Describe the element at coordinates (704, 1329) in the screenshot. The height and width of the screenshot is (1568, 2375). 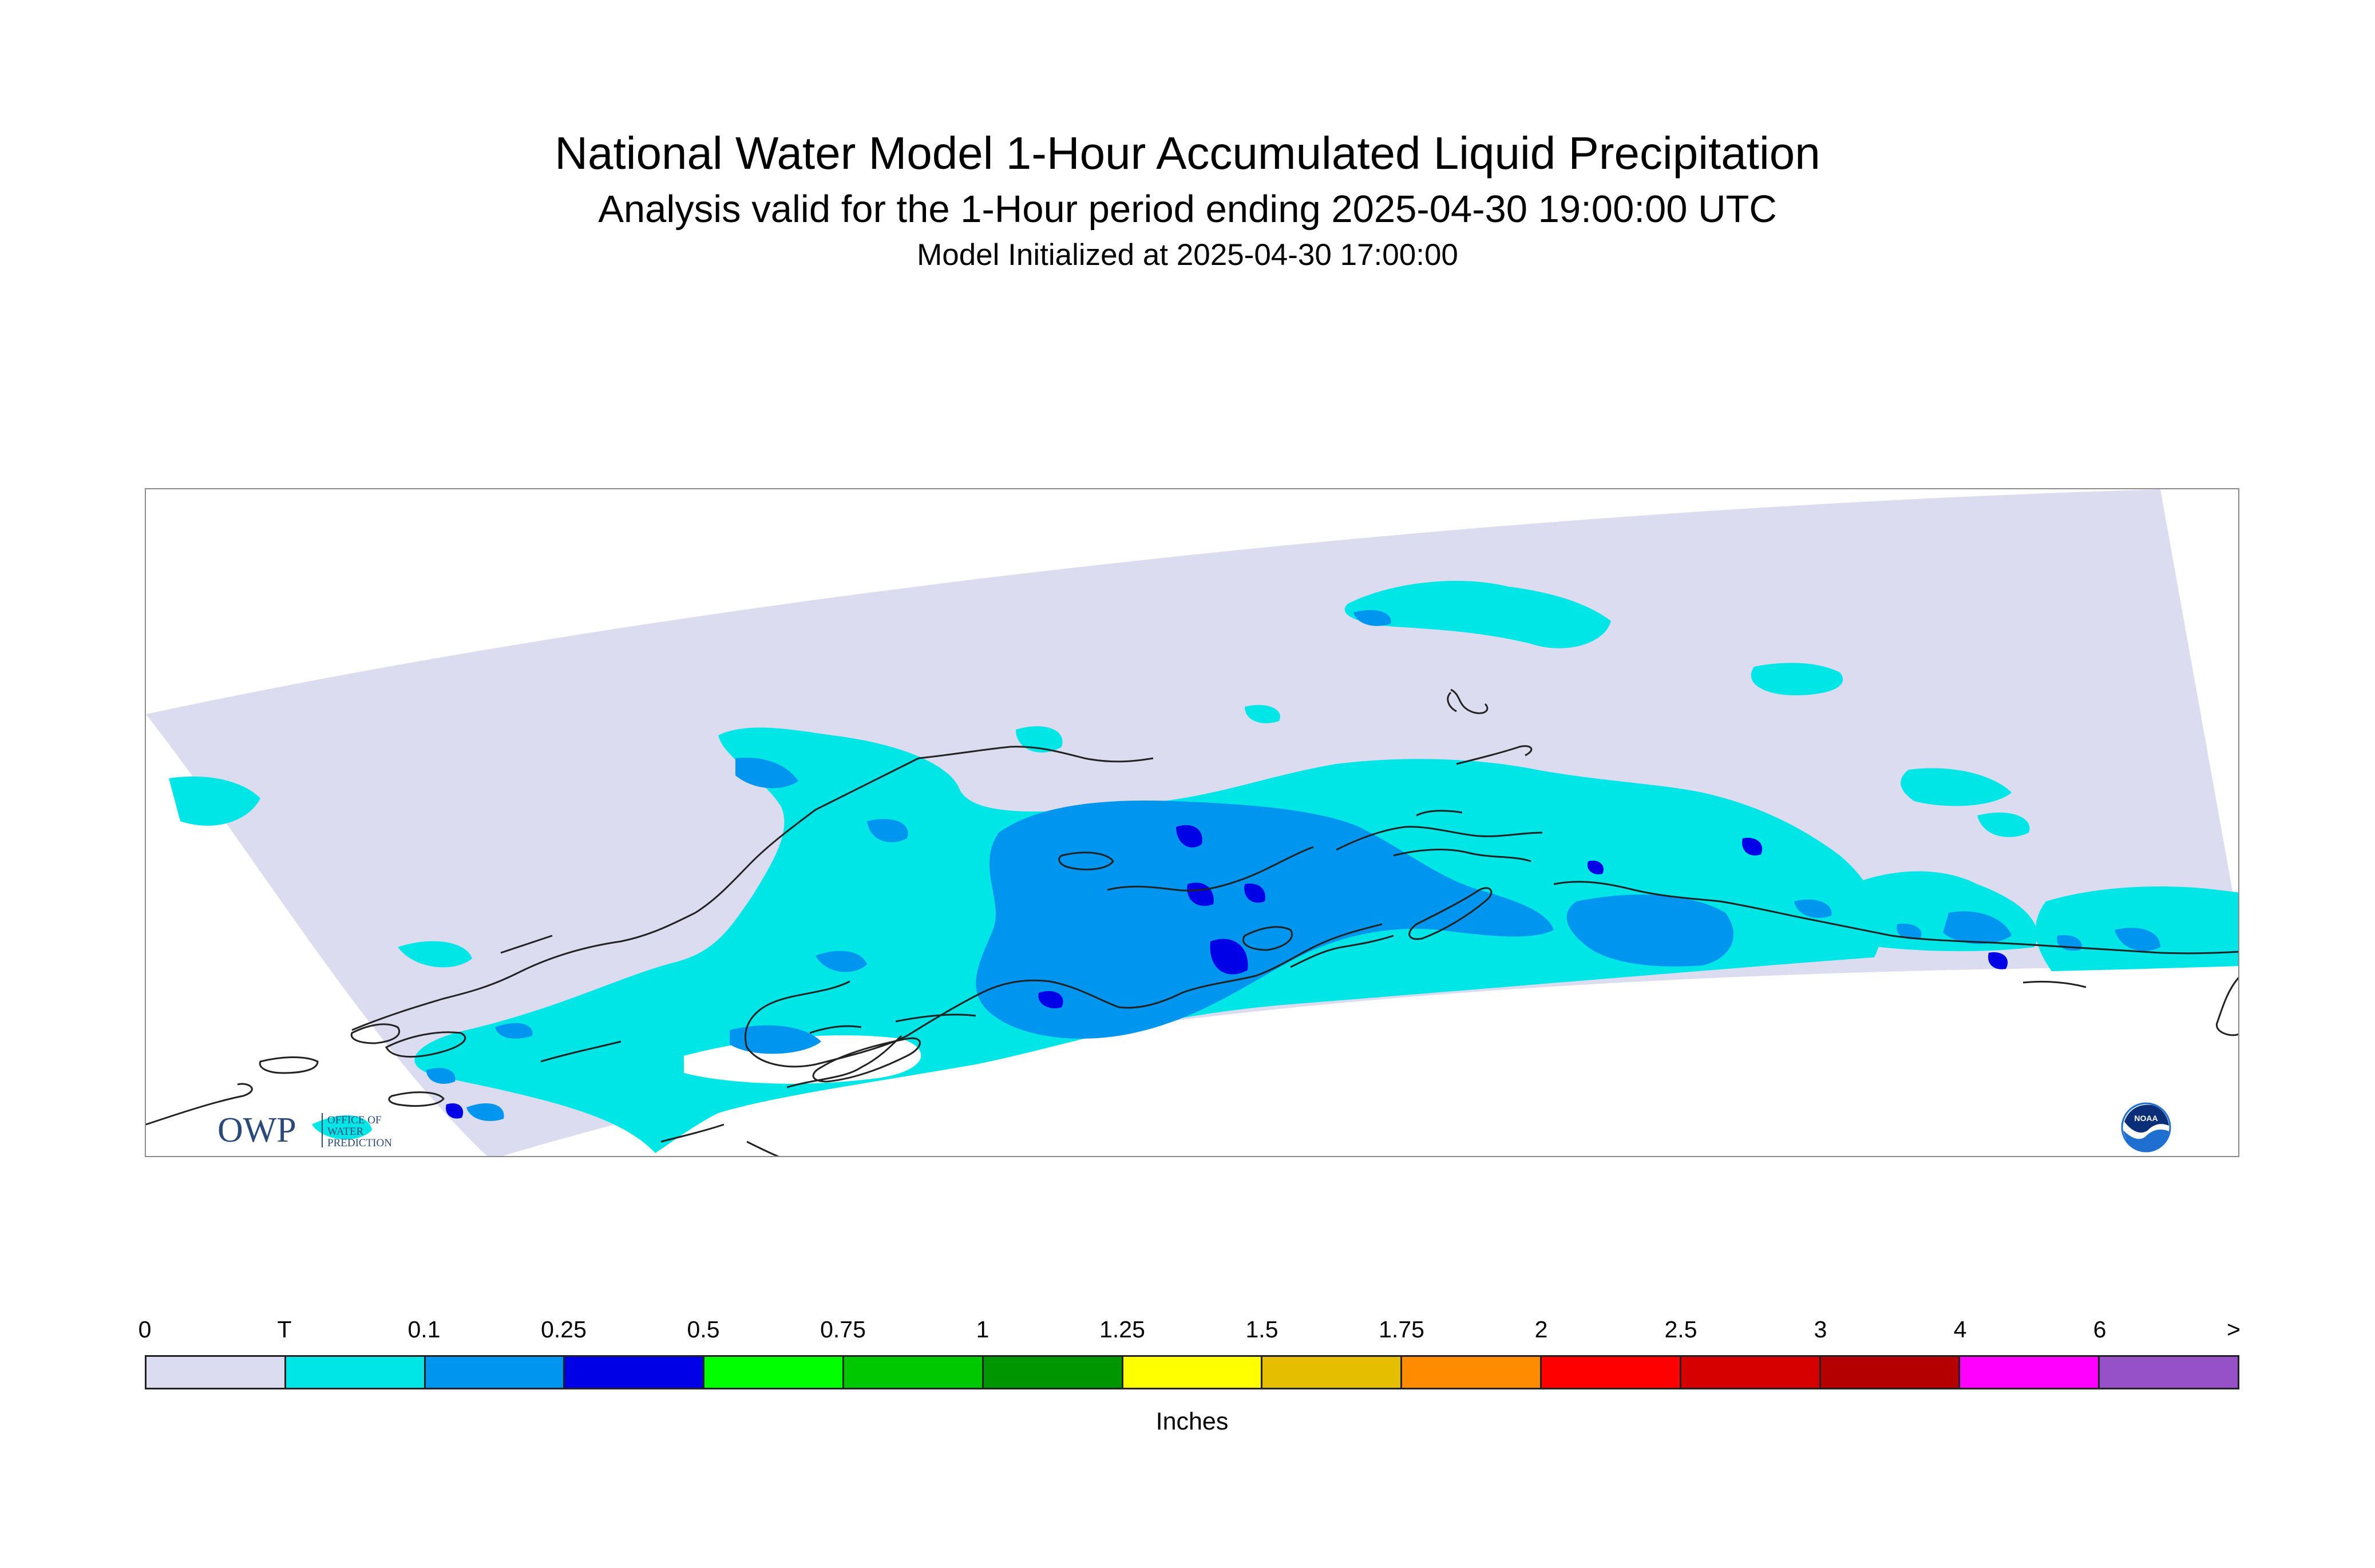
I see `legend-tick-label: 0.5` at that location.